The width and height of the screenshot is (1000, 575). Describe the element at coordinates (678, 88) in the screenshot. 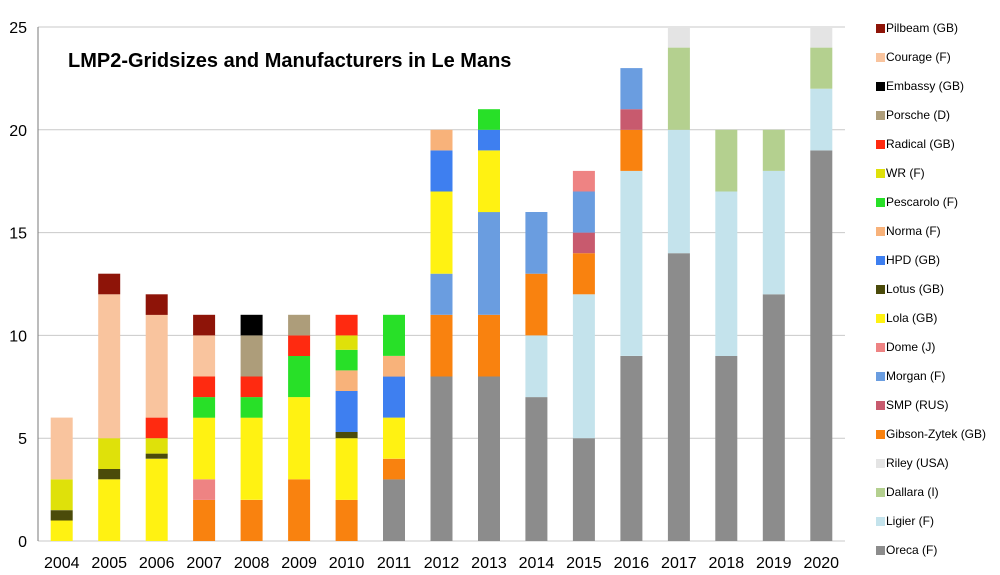

I see `bar-2017-dallara-i` at that location.